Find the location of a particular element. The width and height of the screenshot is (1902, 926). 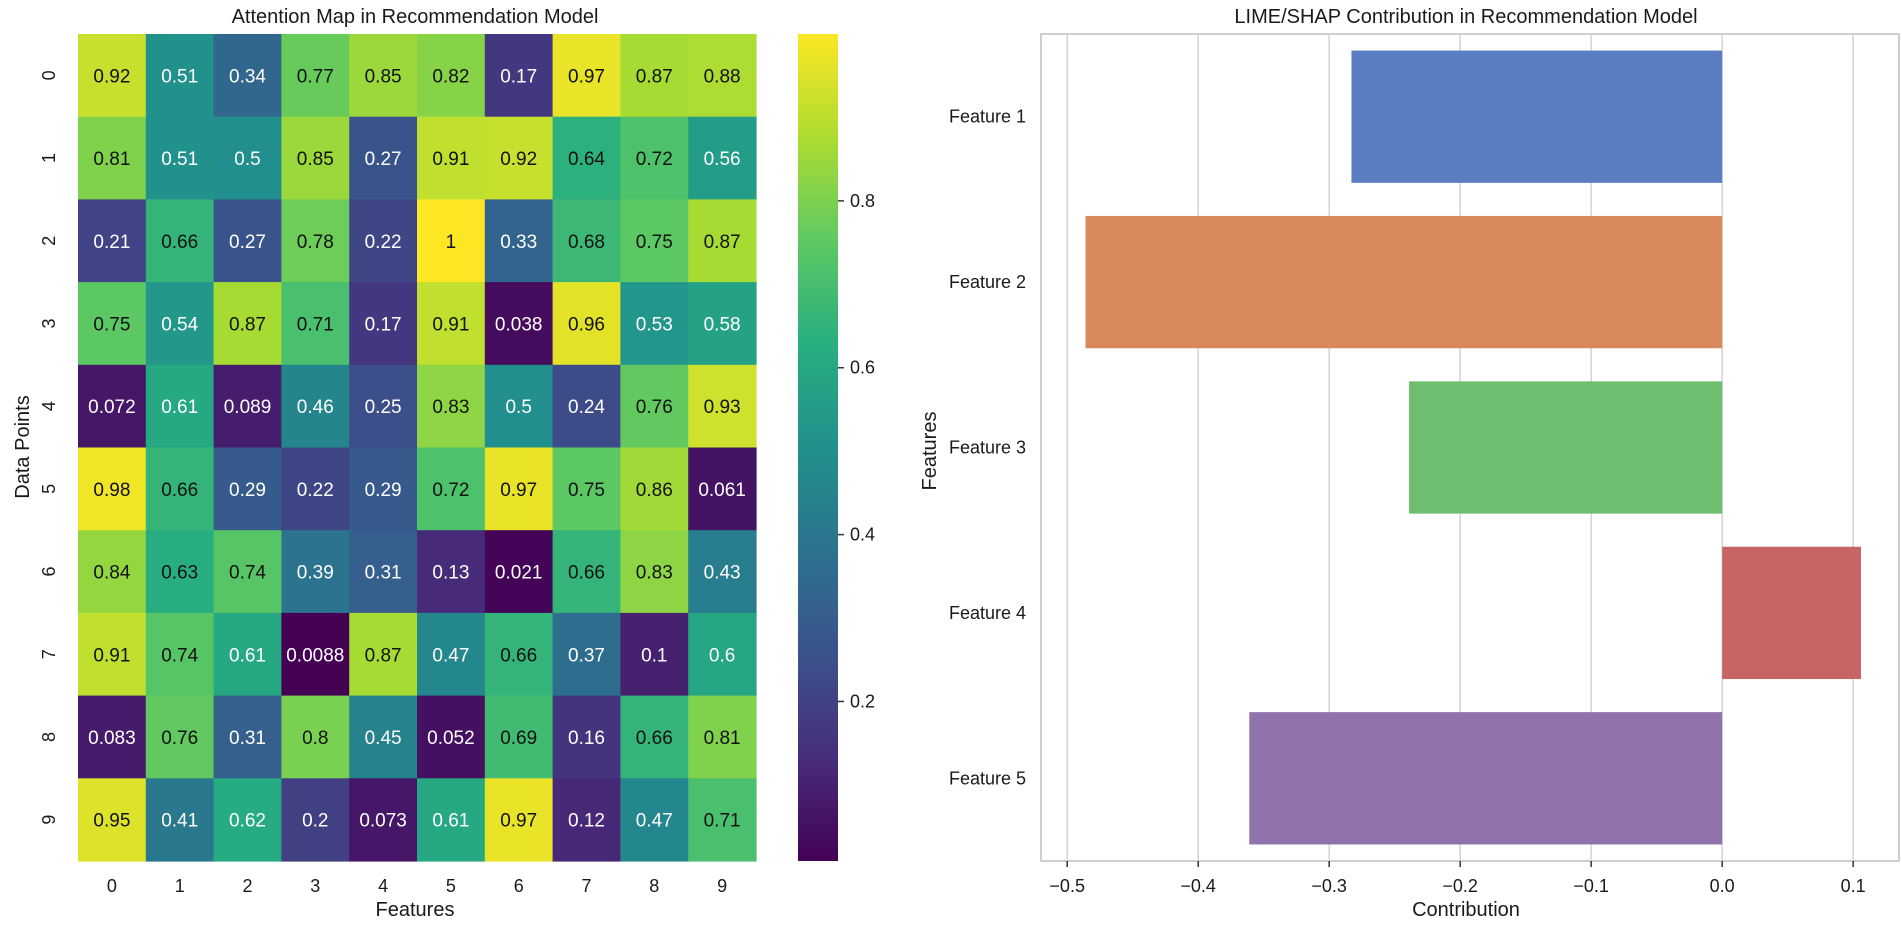

heatmap-cell-label: 0.038 is located at coordinates (519, 324).